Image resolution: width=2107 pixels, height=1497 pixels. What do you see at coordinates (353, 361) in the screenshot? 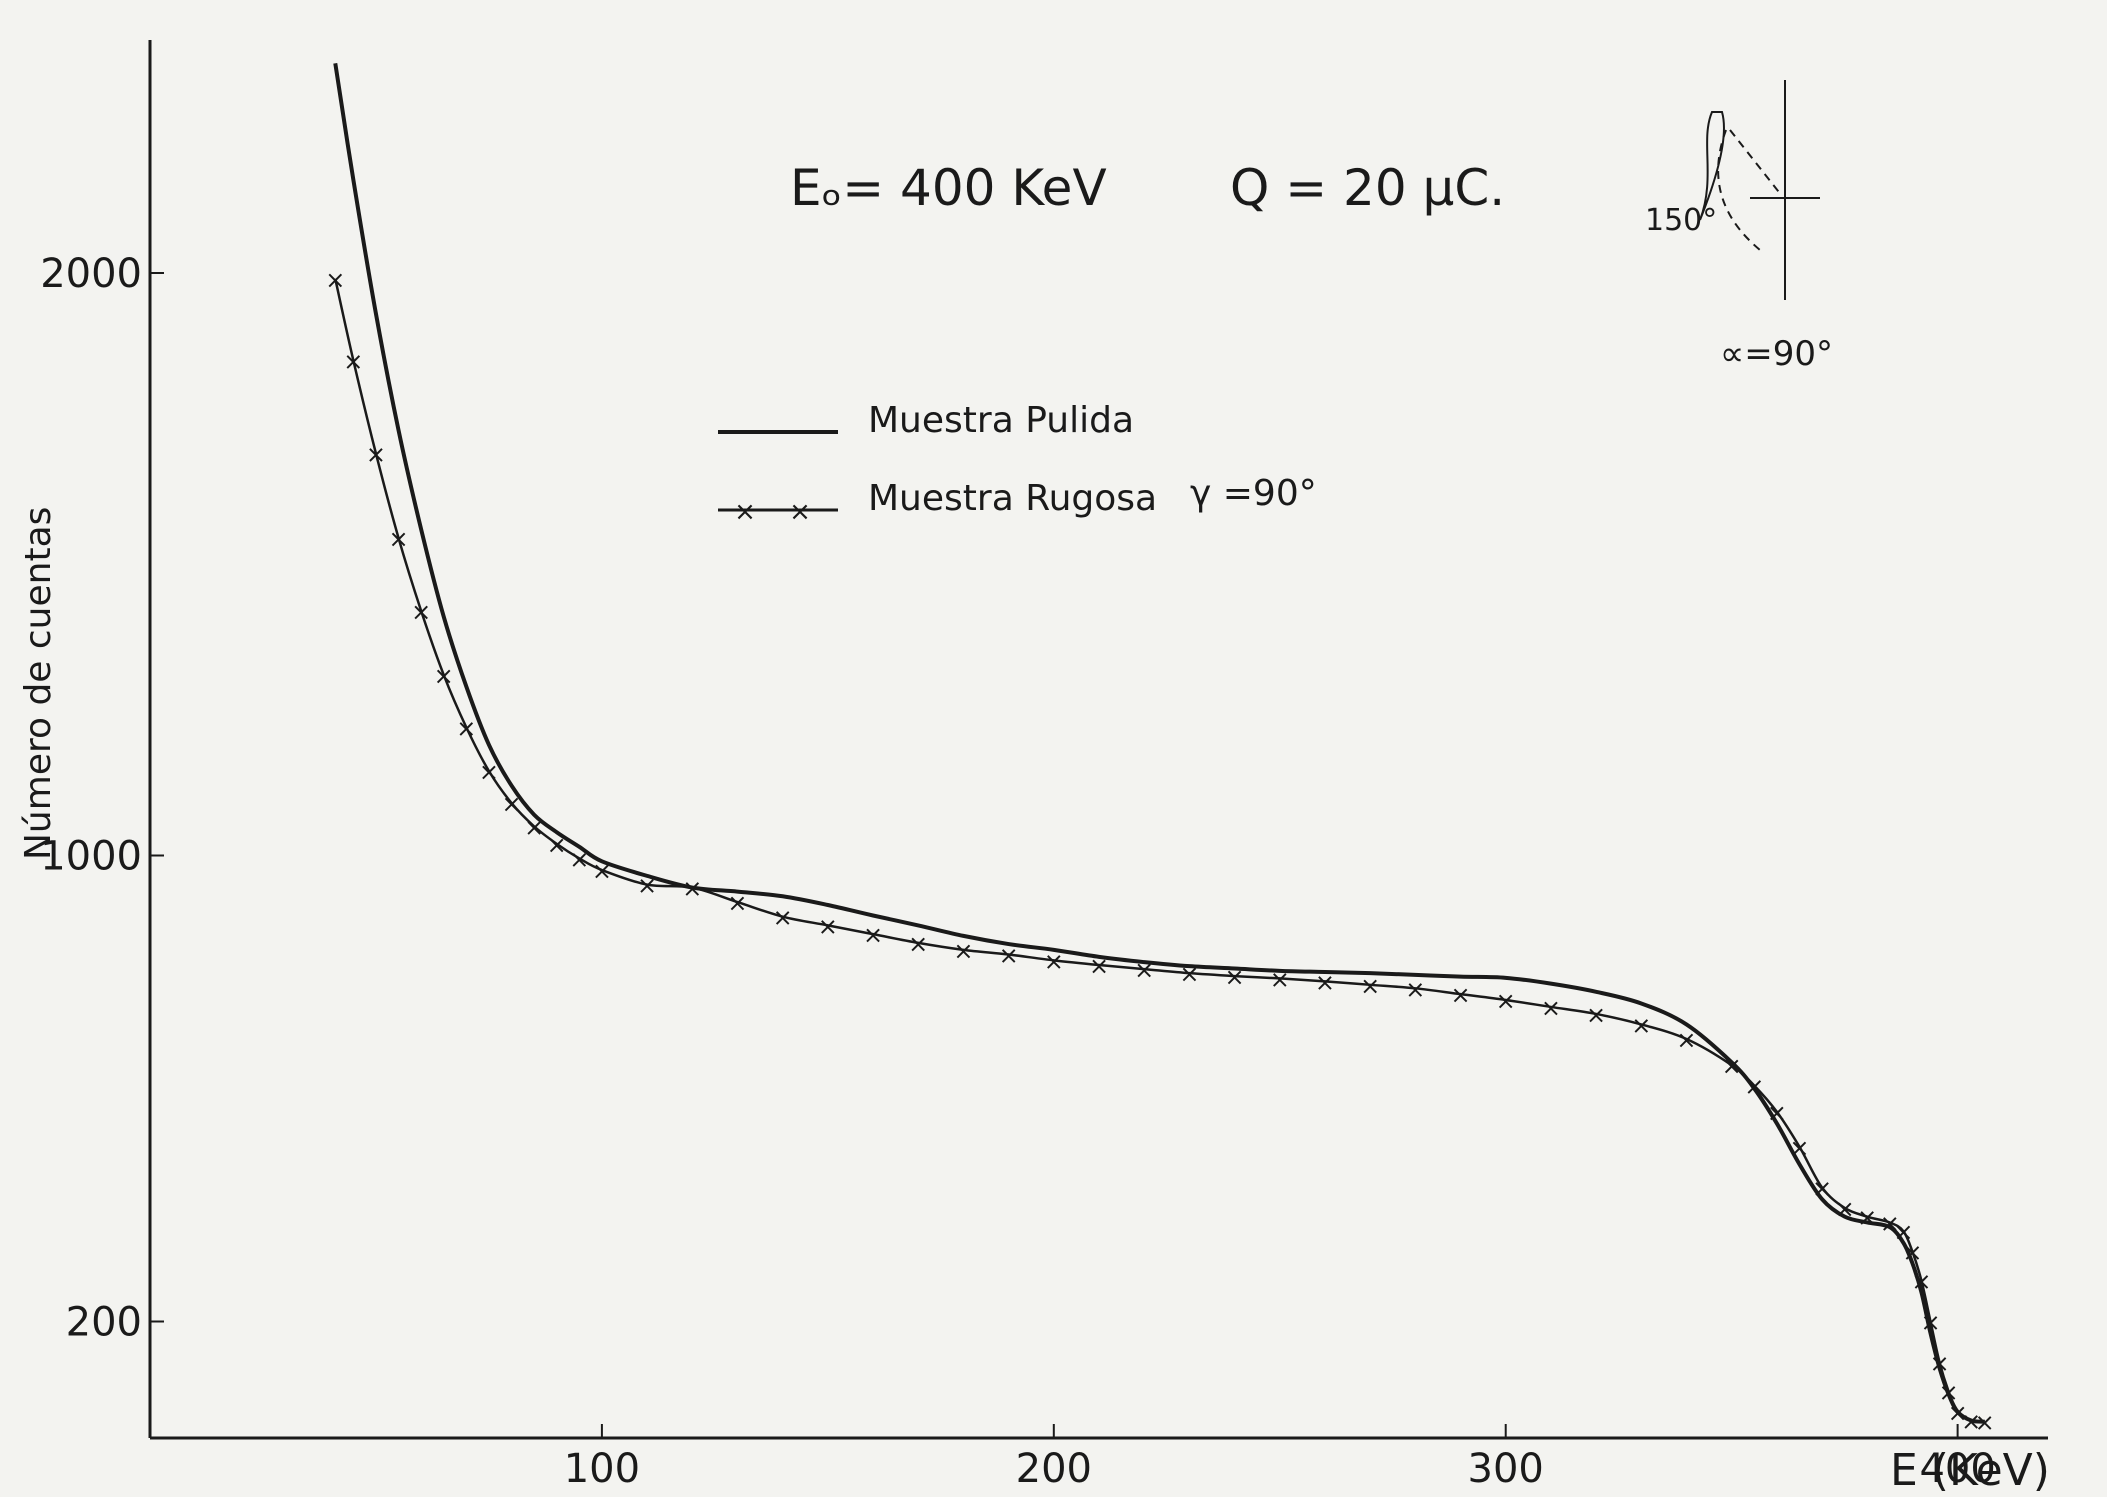
I see `rugosa-marker-1: ×` at bounding box center [353, 361].